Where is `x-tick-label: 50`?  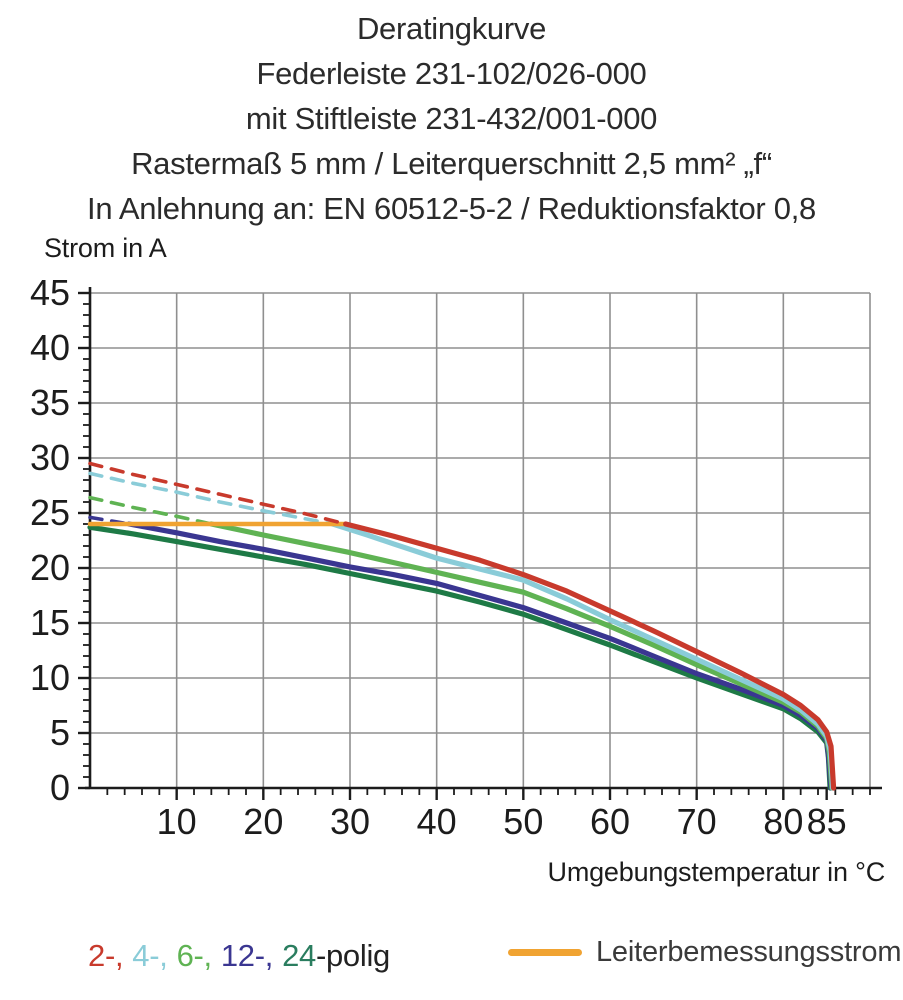
x-tick-label: 50 is located at coordinates (523, 821).